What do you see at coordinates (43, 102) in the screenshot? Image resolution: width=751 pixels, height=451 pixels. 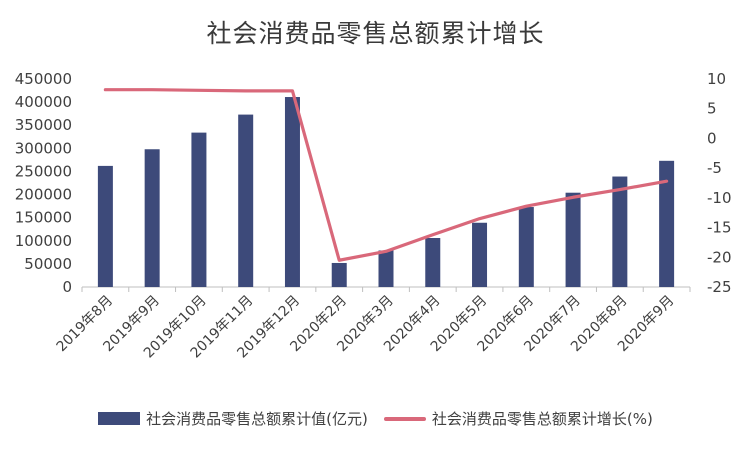 I see `left-axis-tick-label: 400000` at bounding box center [43, 102].